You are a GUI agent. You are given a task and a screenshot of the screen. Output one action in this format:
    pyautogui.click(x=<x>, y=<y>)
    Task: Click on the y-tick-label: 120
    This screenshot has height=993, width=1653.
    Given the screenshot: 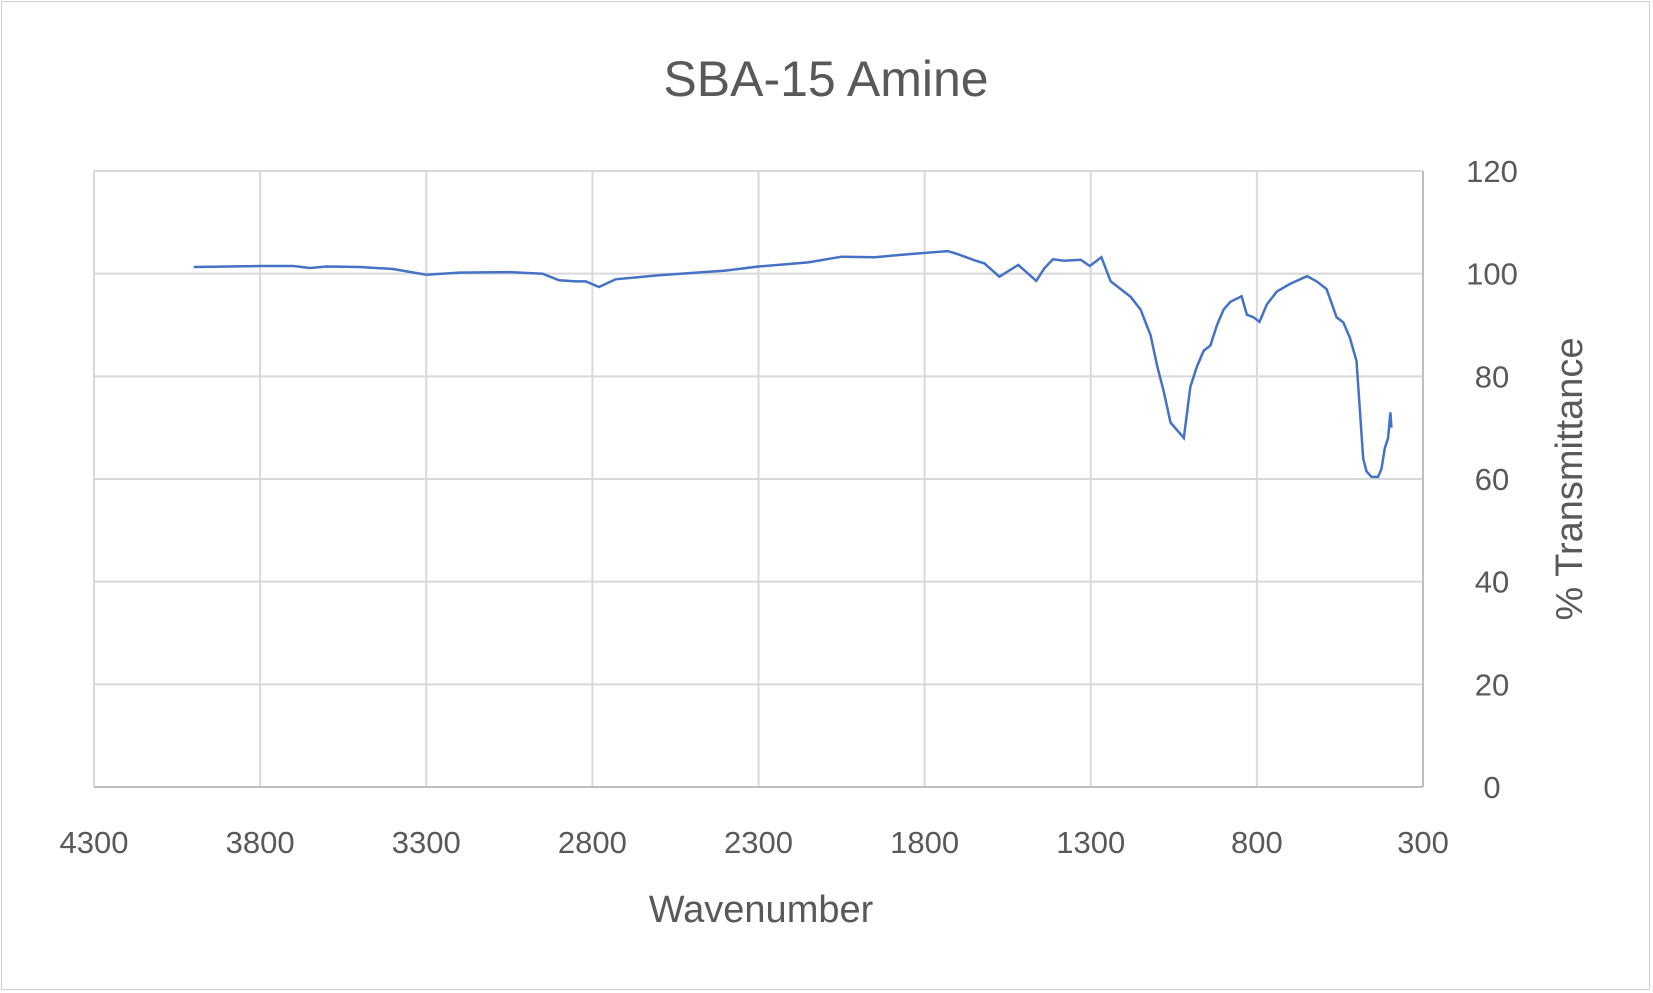 What is the action you would take?
    pyautogui.click(x=1492, y=171)
    